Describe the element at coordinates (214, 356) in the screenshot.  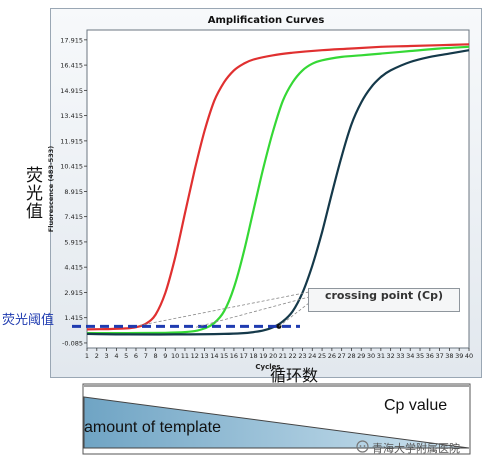
I see `x-tick-label: 14` at that location.